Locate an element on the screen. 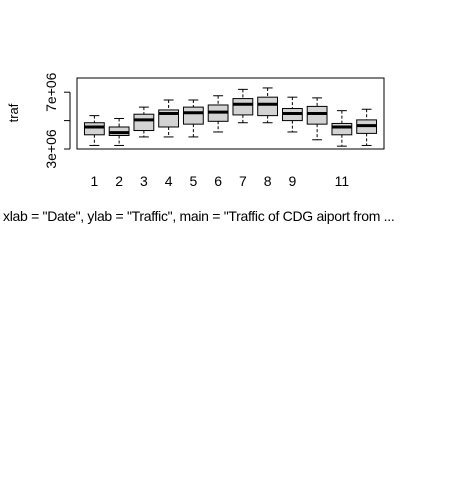 The height and width of the screenshot is (495, 452). x-tick-label: 8 is located at coordinates (268, 181).